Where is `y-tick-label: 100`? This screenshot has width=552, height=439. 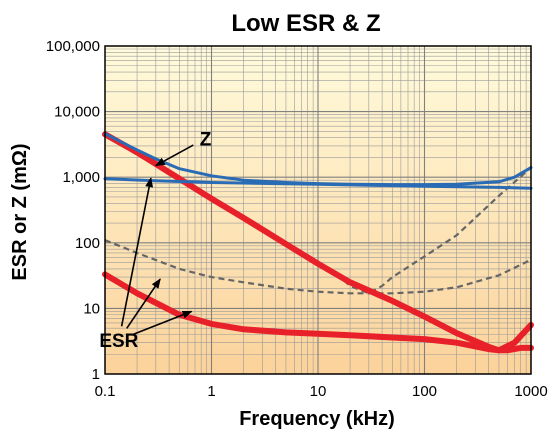 y-tick-label: 100 is located at coordinates (87, 243).